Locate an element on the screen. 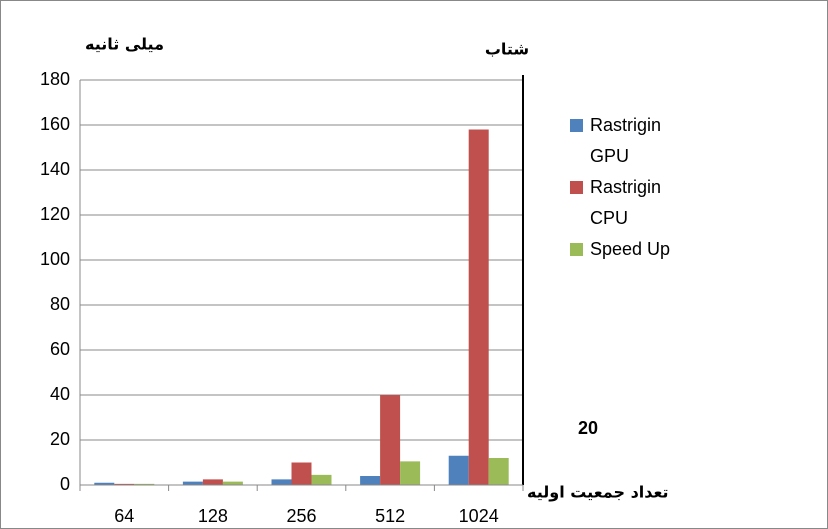 Image resolution: width=828 pixels, height=529 pixels. y-tick-label: 100 is located at coordinates (55, 259).